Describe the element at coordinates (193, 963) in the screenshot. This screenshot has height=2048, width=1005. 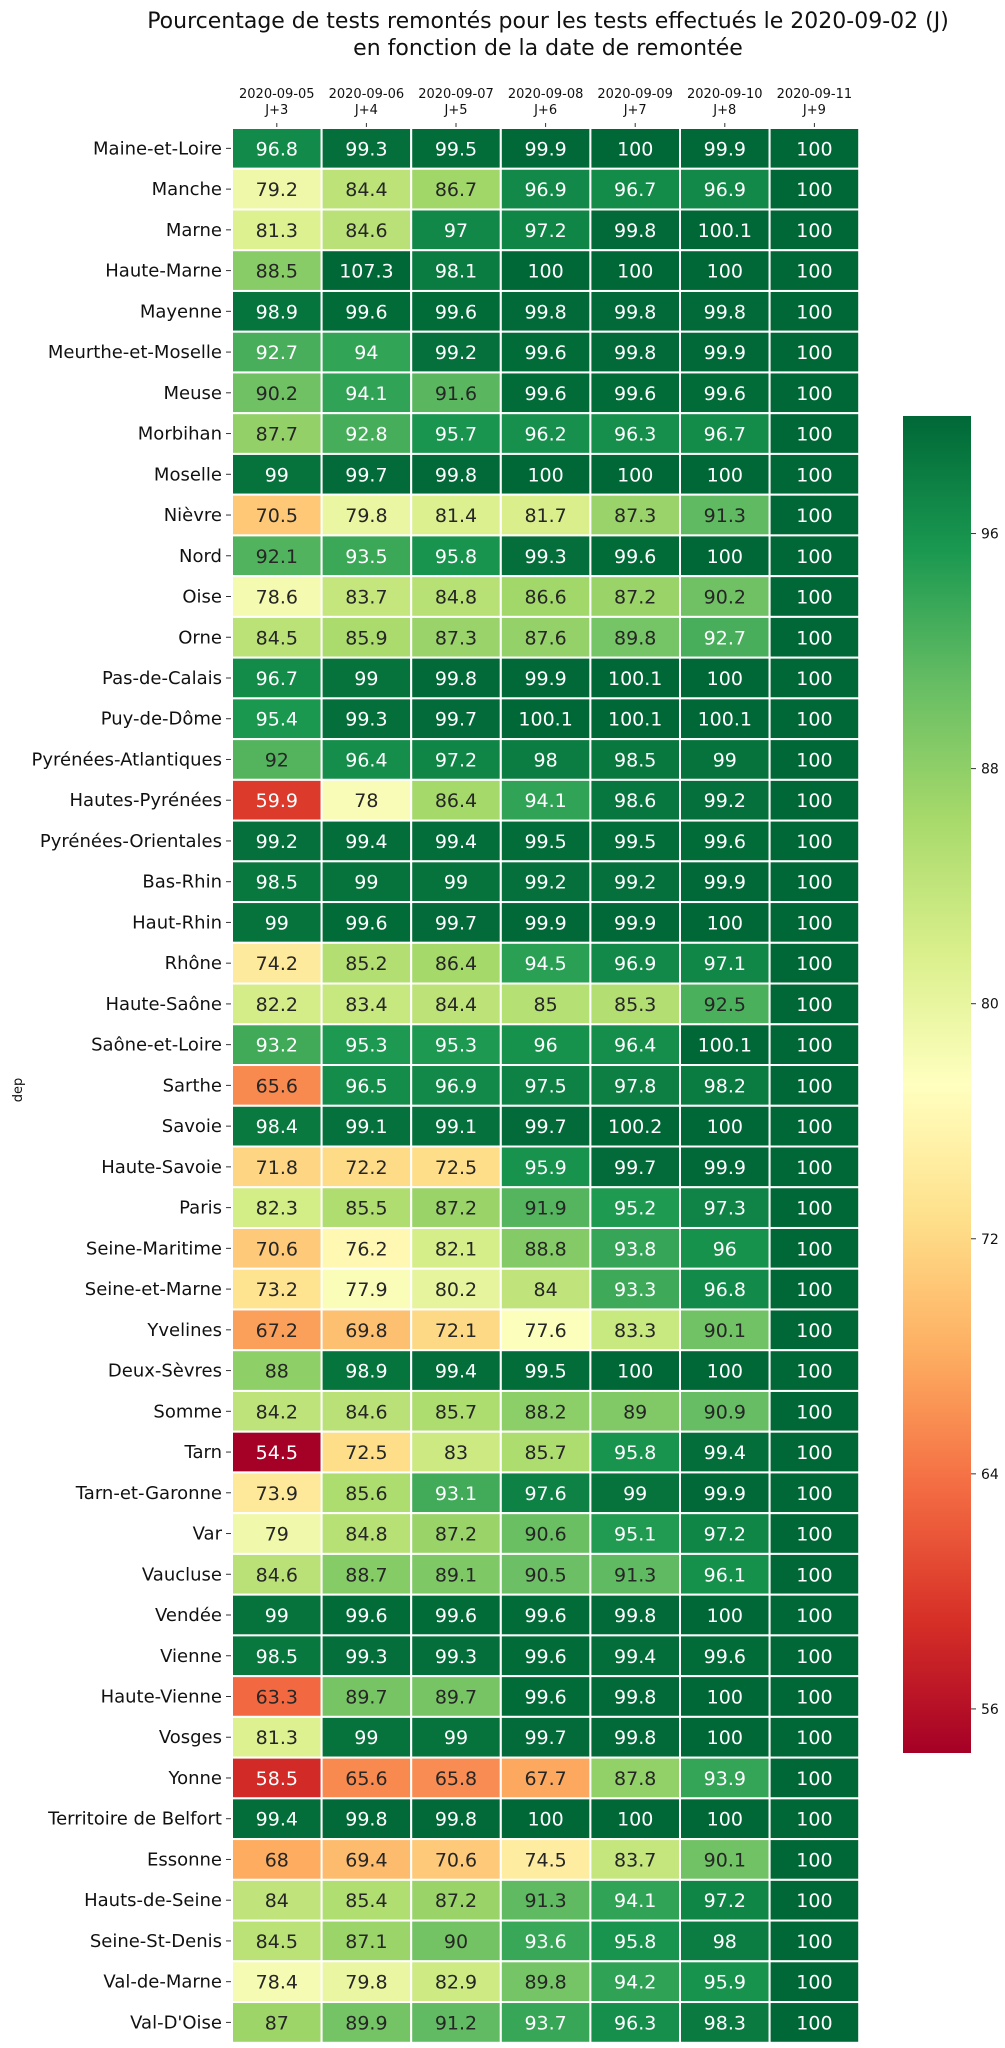
I see `row-label: Rhône` at that location.